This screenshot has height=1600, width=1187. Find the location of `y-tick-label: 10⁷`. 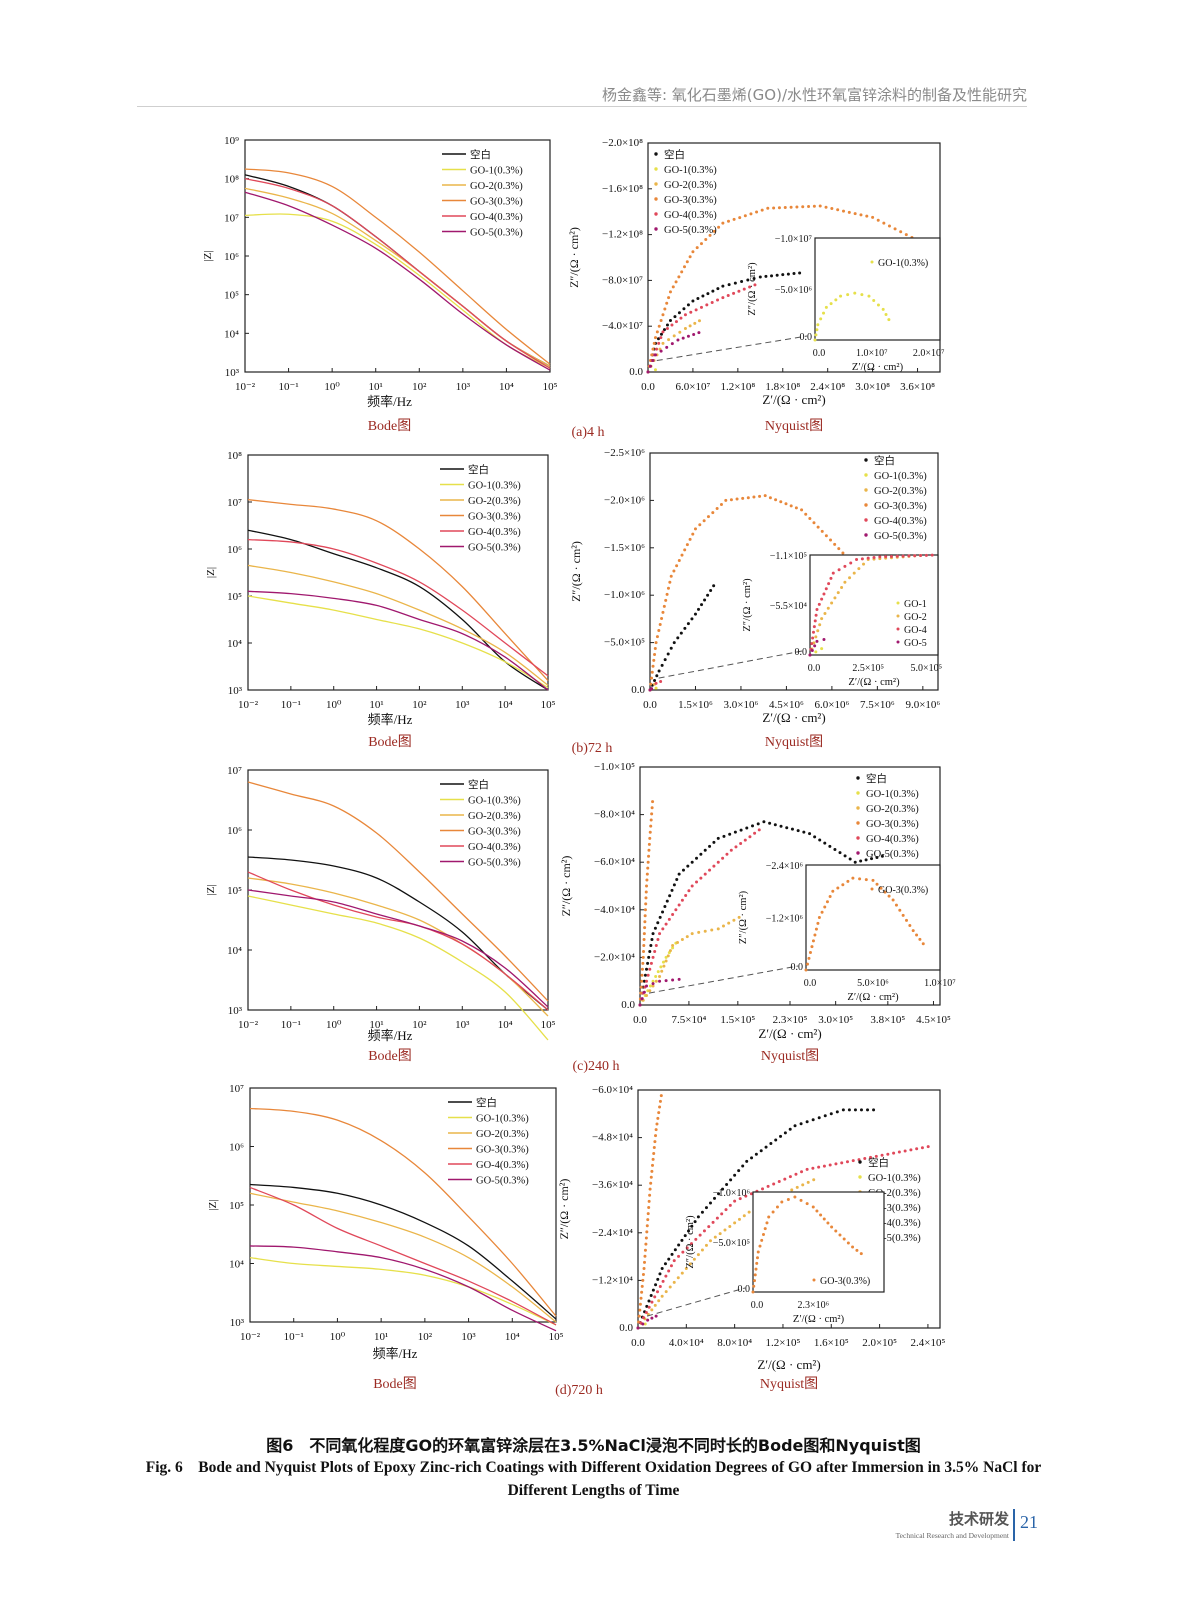

y-tick-label: 10⁷ is located at coordinates (234, 771).